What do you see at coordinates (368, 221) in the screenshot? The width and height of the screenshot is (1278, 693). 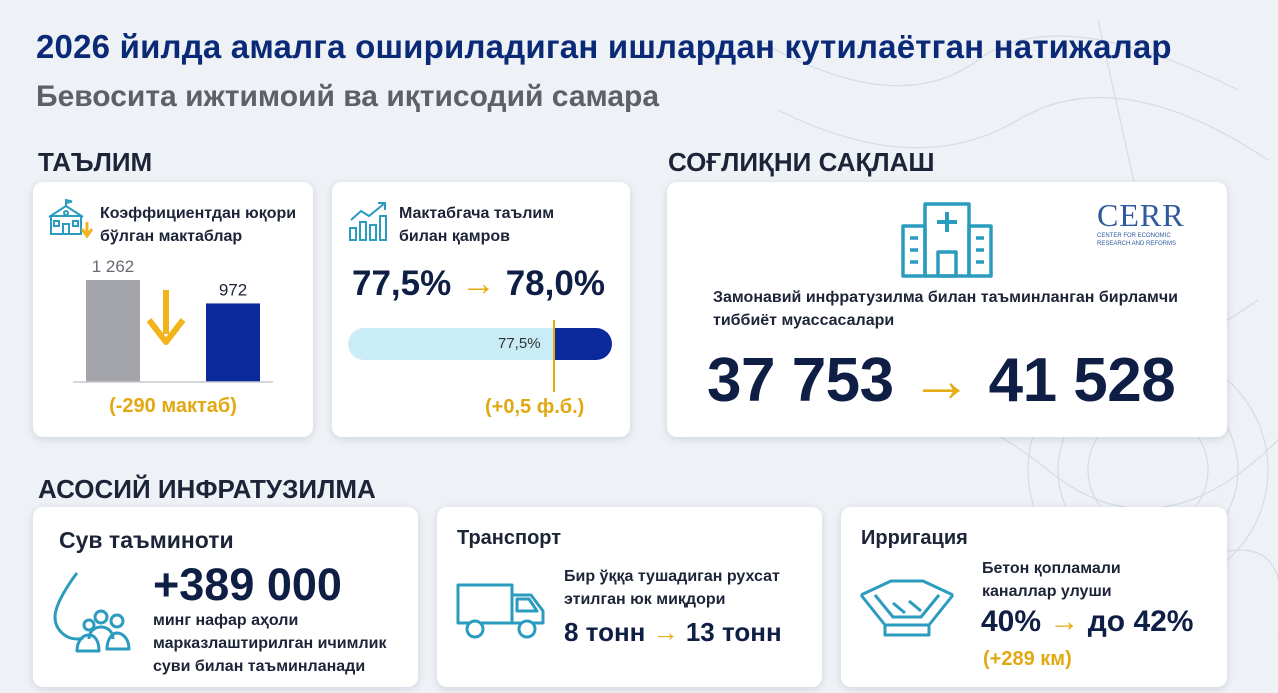 I see `growth-chart-icon` at bounding box center [368, 221].